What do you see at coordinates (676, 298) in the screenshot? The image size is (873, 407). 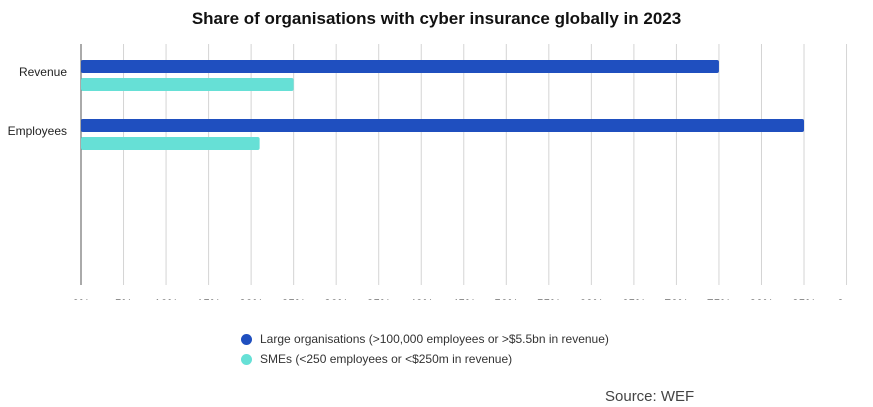 I see `x-tick-label: 70%` at bounding box center [676, 298].